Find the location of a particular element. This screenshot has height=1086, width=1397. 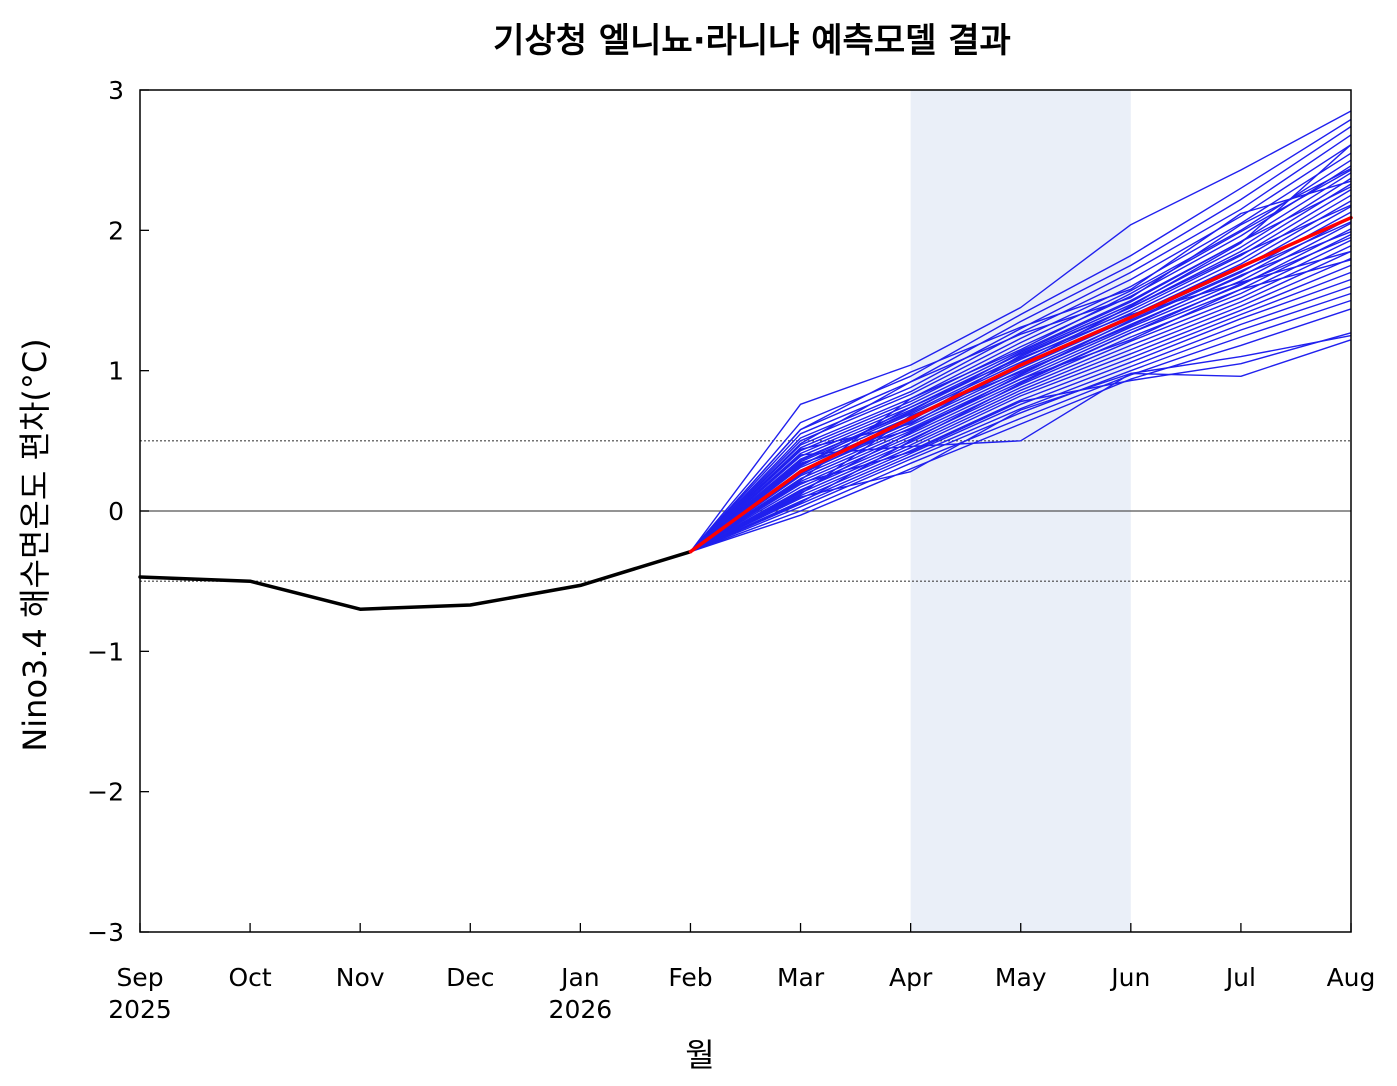

x-tick-label: Jan is located at coordinates (579, 977).